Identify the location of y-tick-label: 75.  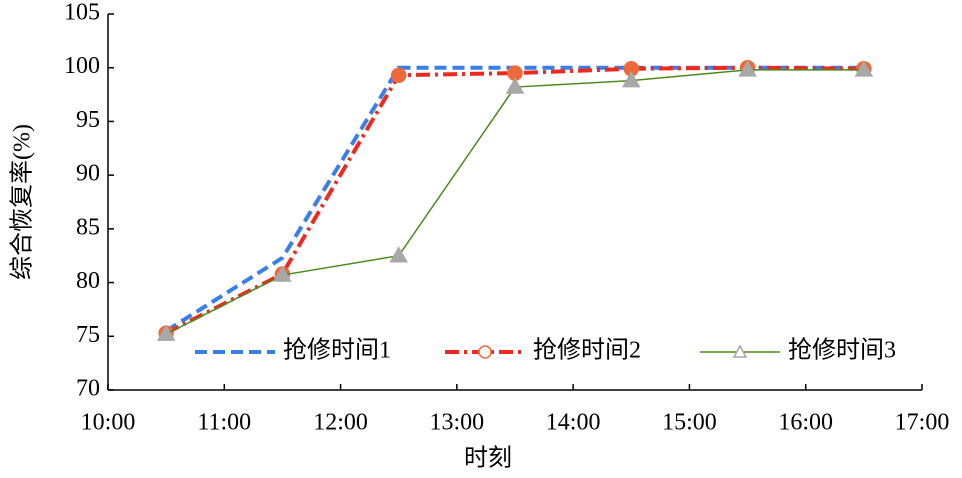
(88, 335).